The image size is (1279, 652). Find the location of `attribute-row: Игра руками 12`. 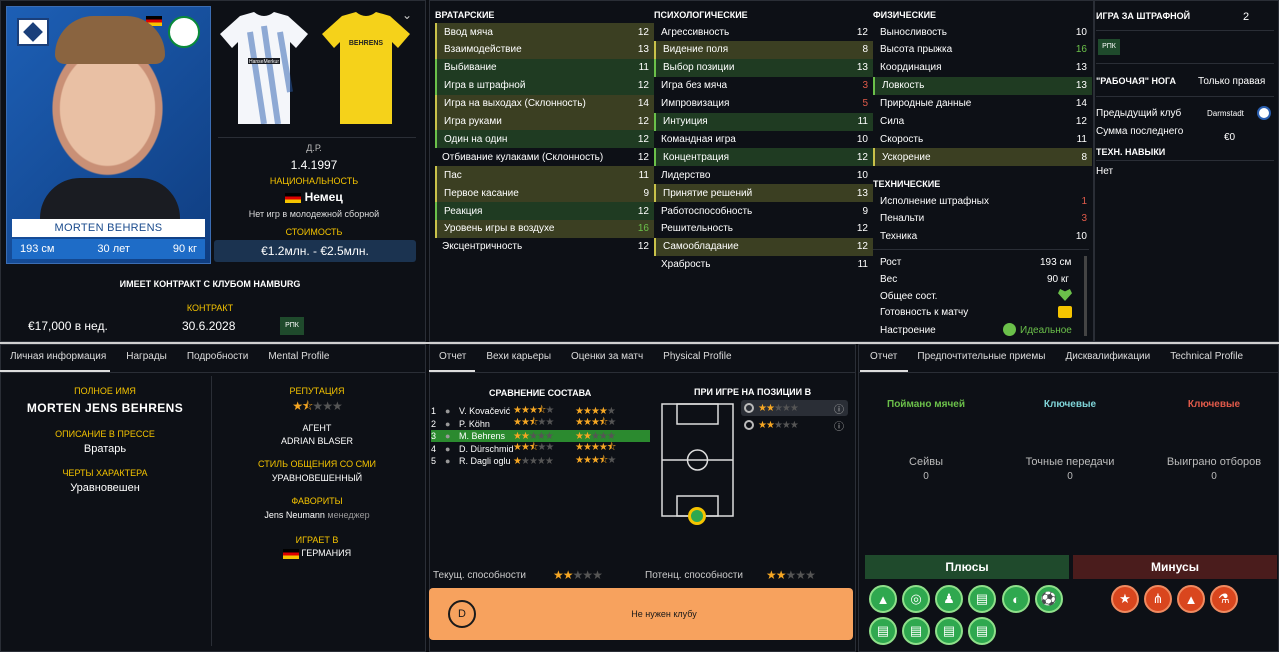

attribute-row: Игра руками 12 is located at coordinates (544, 121).